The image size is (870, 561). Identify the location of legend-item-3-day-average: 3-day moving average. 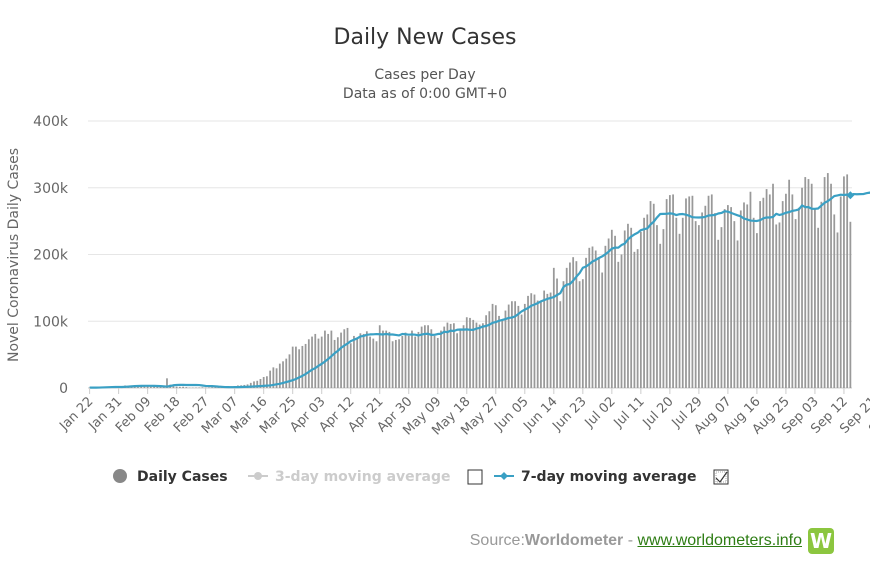
(349, 477).